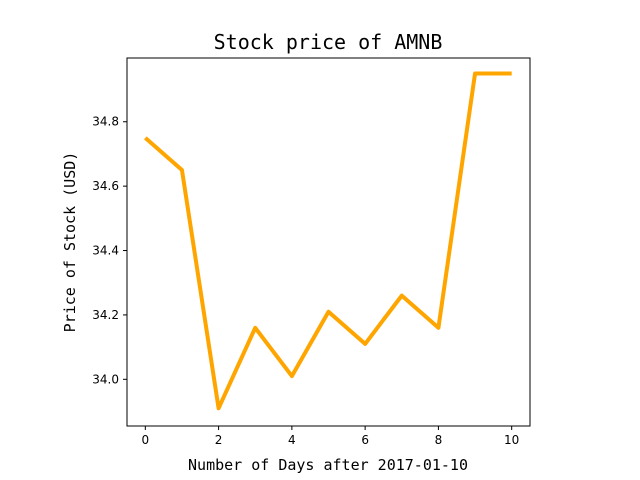 The image size is (640, 480). What do you see at coordinates (105, 186) in the screenshot?
I see `y-tick-label: 34.6` at bounding box center [105, 186].